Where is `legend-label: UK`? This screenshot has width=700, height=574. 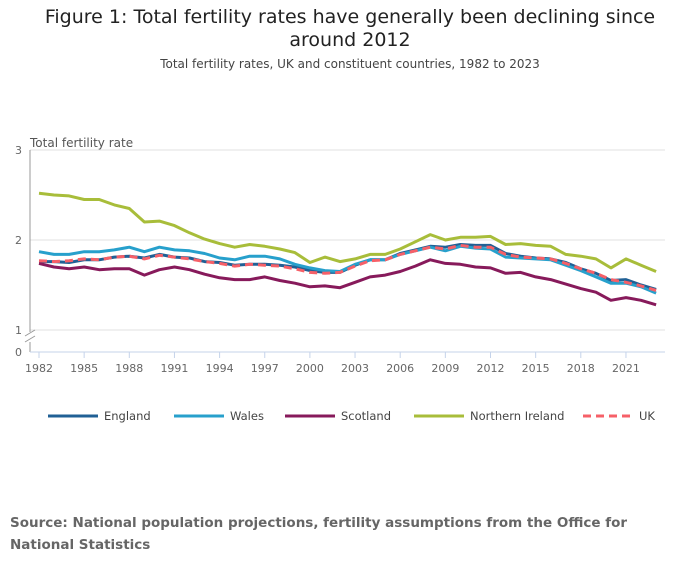 legend-label: UK is located at coordinates (647, 416).